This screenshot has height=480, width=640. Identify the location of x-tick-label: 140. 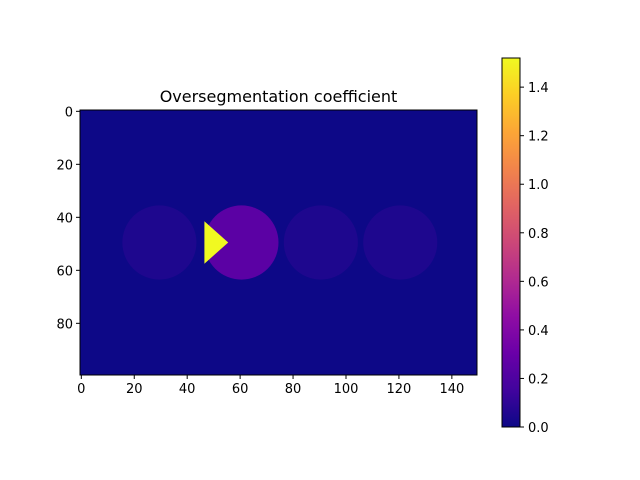
(451, 389).